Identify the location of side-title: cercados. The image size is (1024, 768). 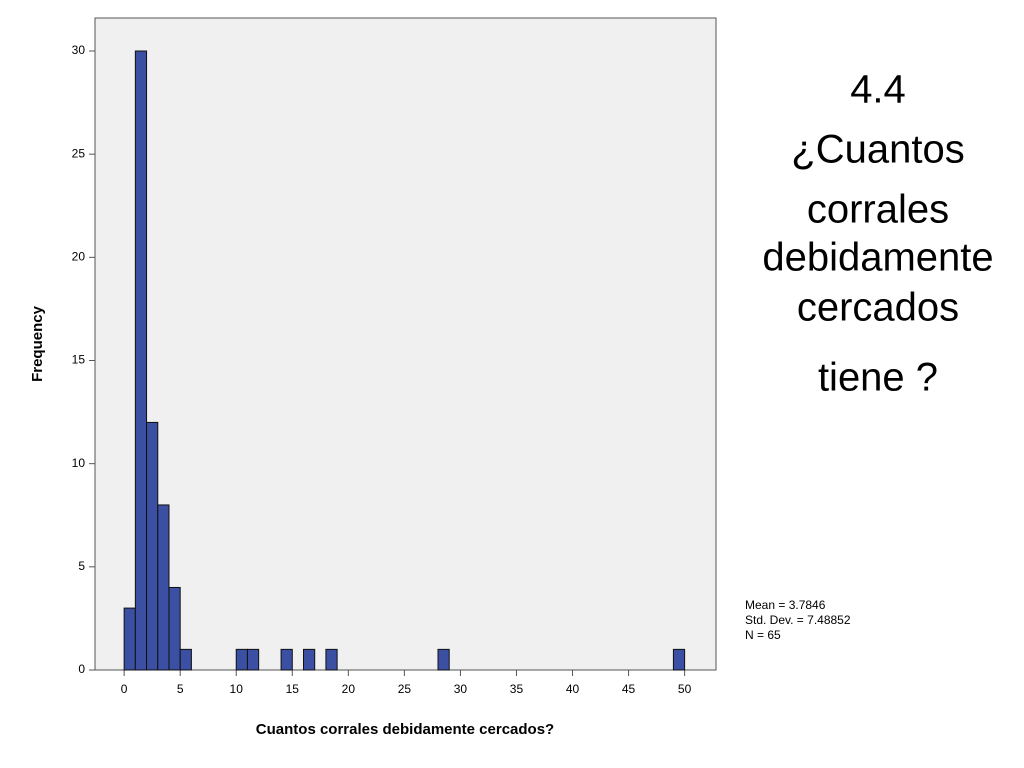
(878, 308).